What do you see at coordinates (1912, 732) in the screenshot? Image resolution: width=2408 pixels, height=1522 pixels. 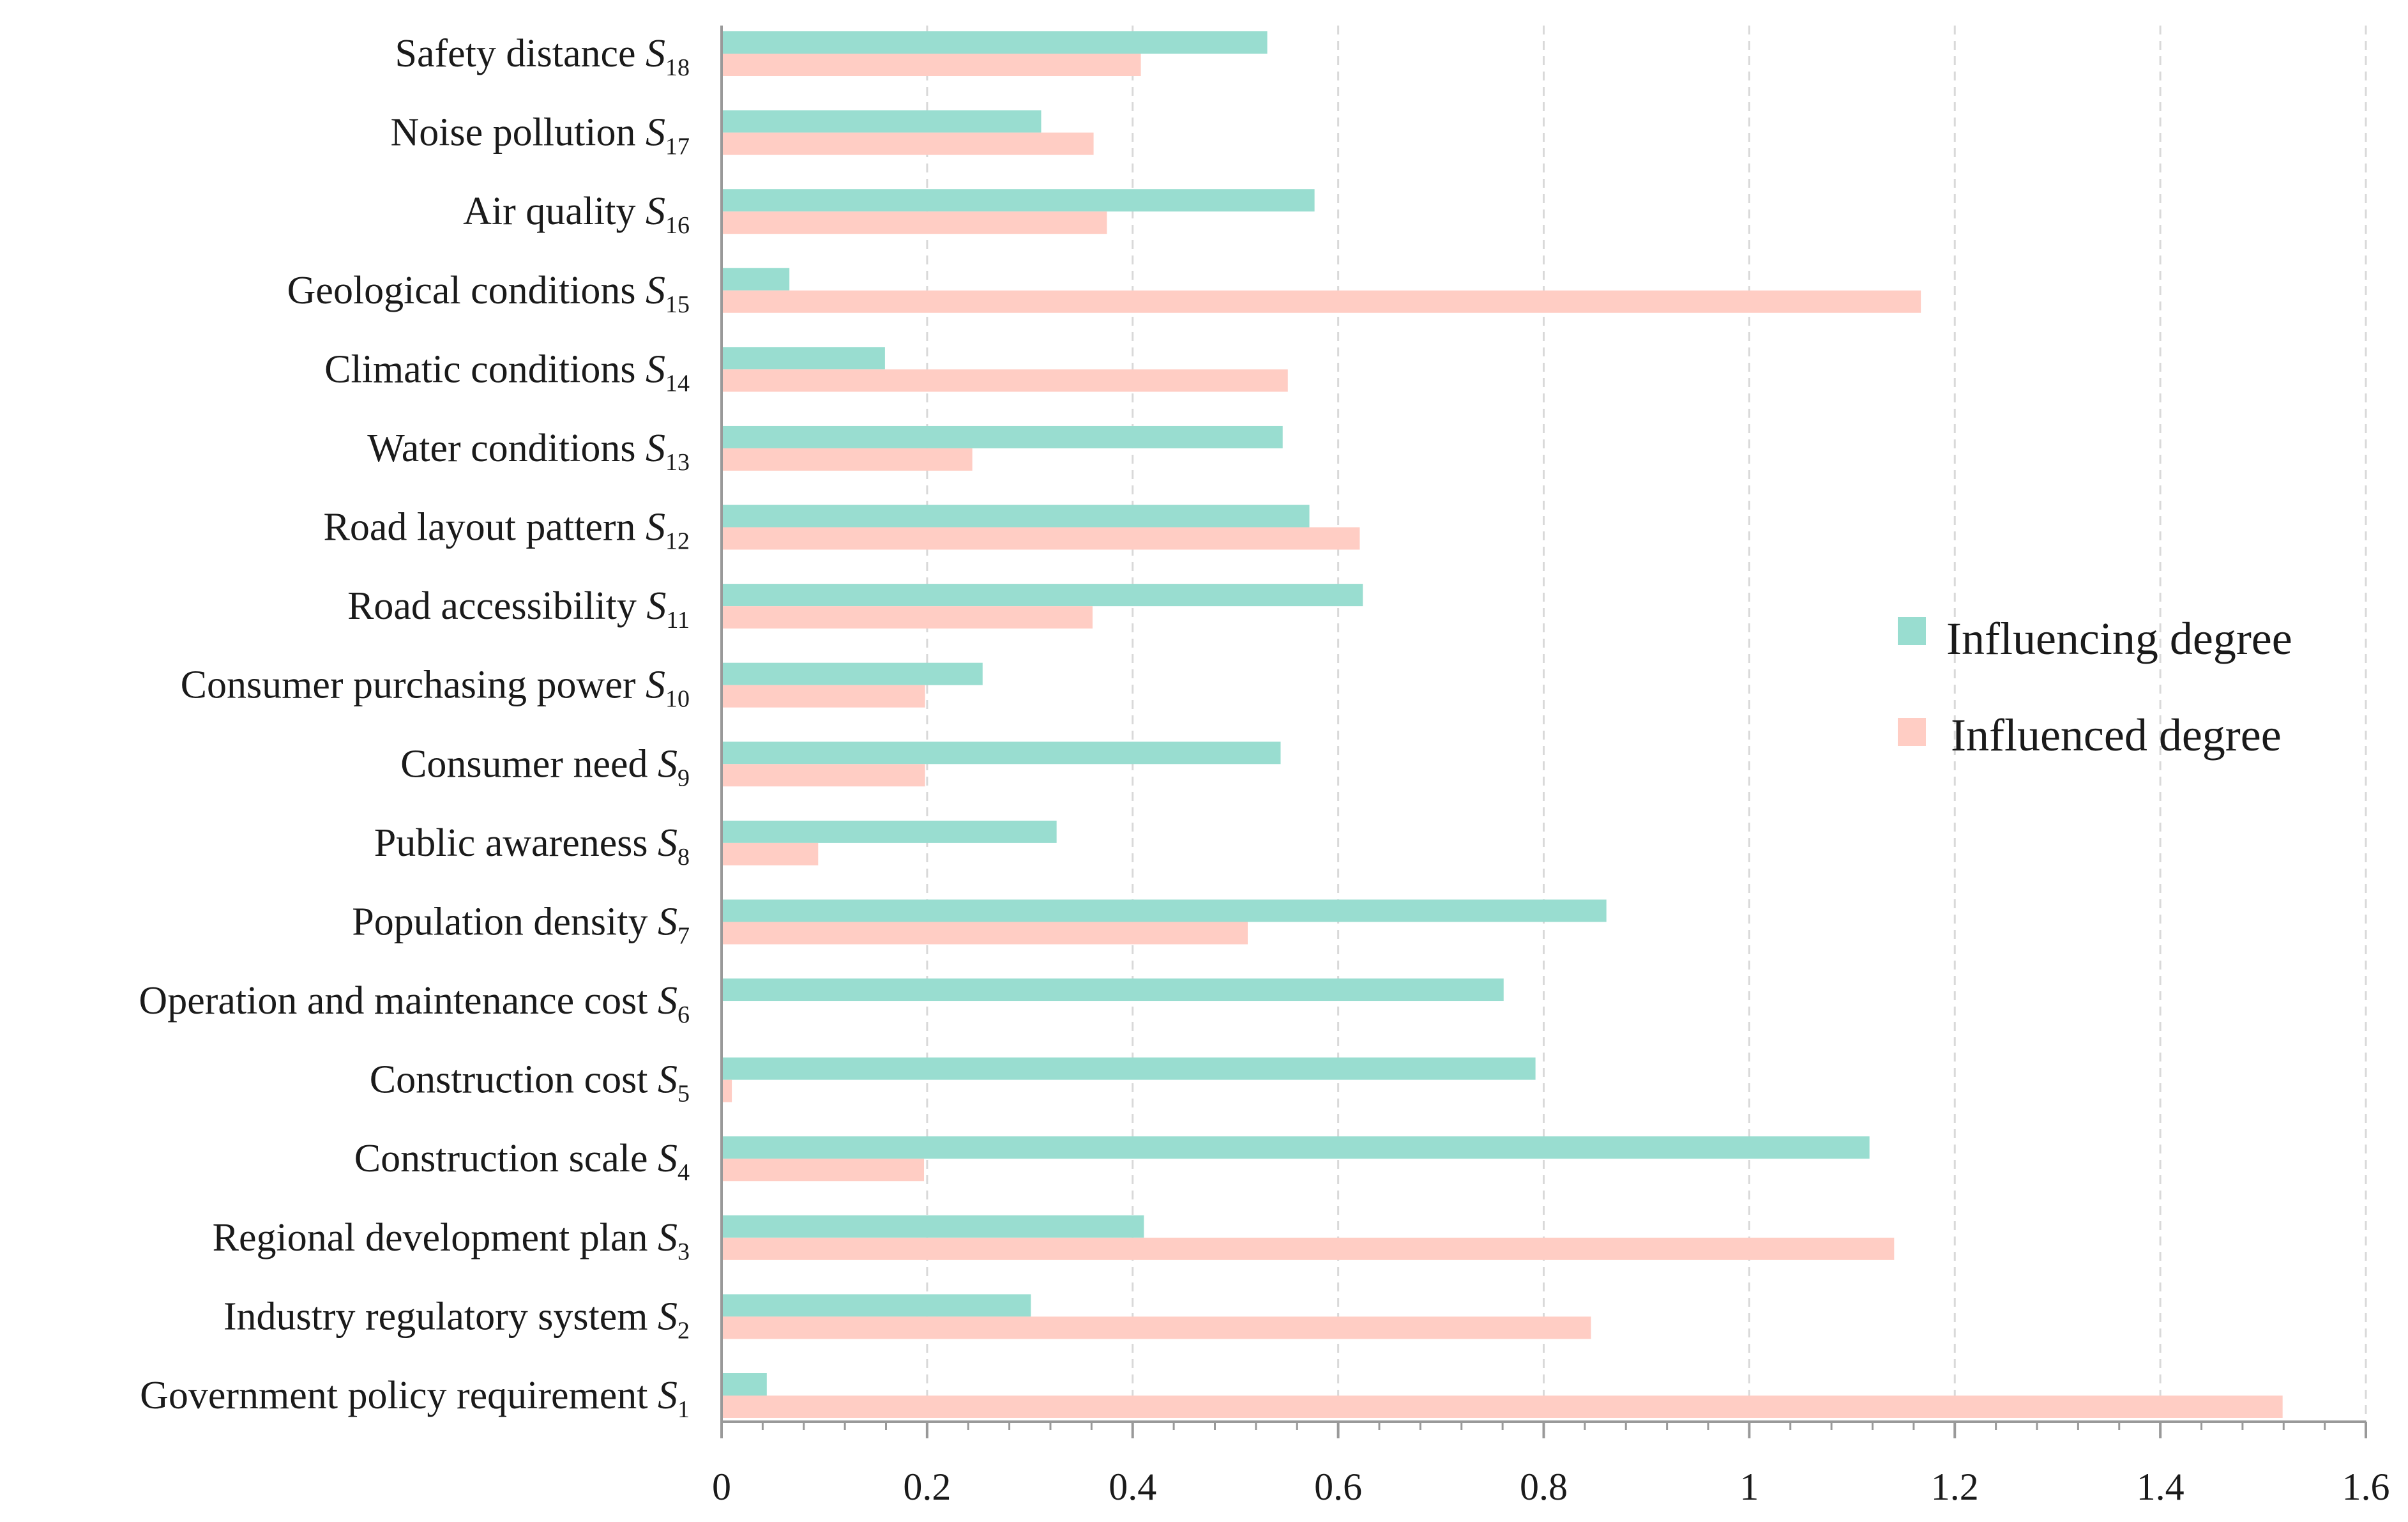 I see `legend-swatch-influenced` at bounding box center [1912, 732].